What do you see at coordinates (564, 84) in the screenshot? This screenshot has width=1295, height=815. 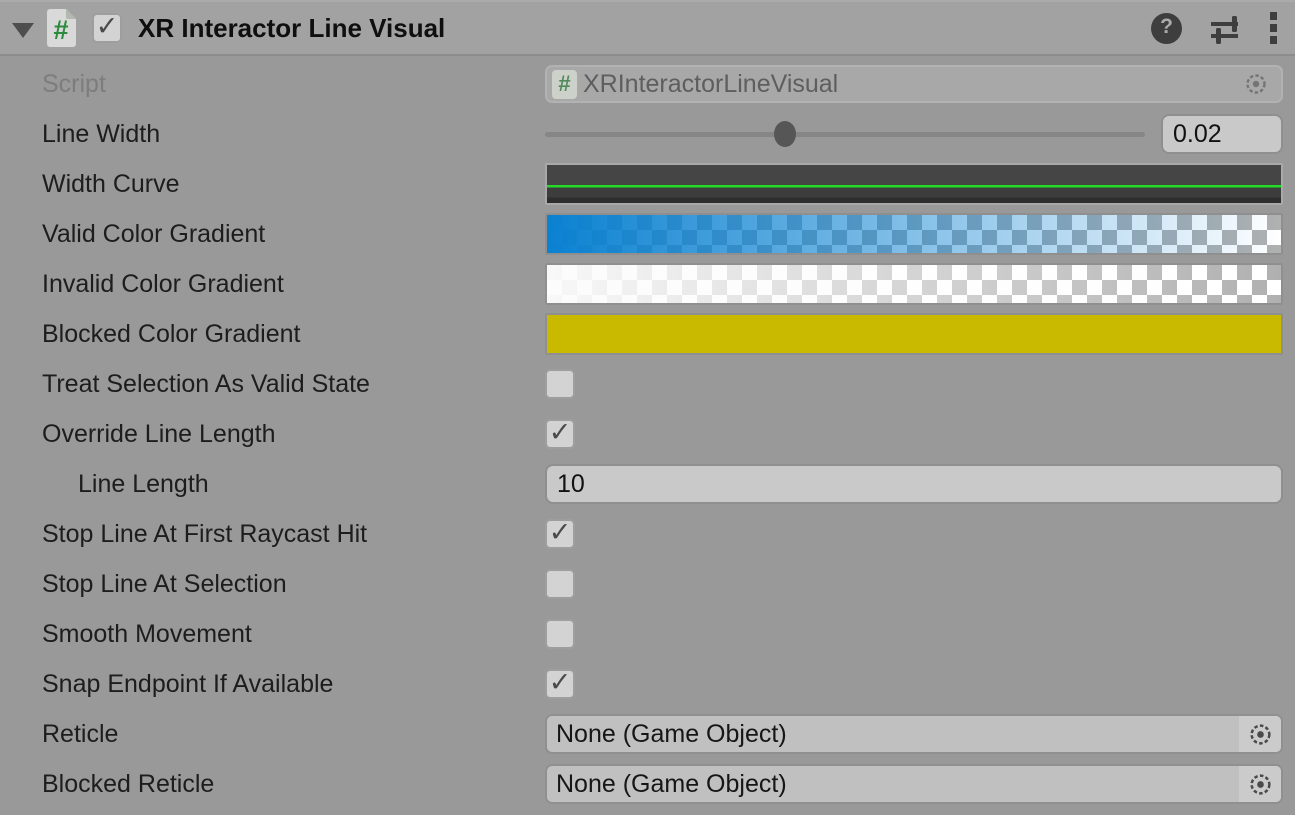 I see `script-file-icon: #` at bounding box center [564, 84].